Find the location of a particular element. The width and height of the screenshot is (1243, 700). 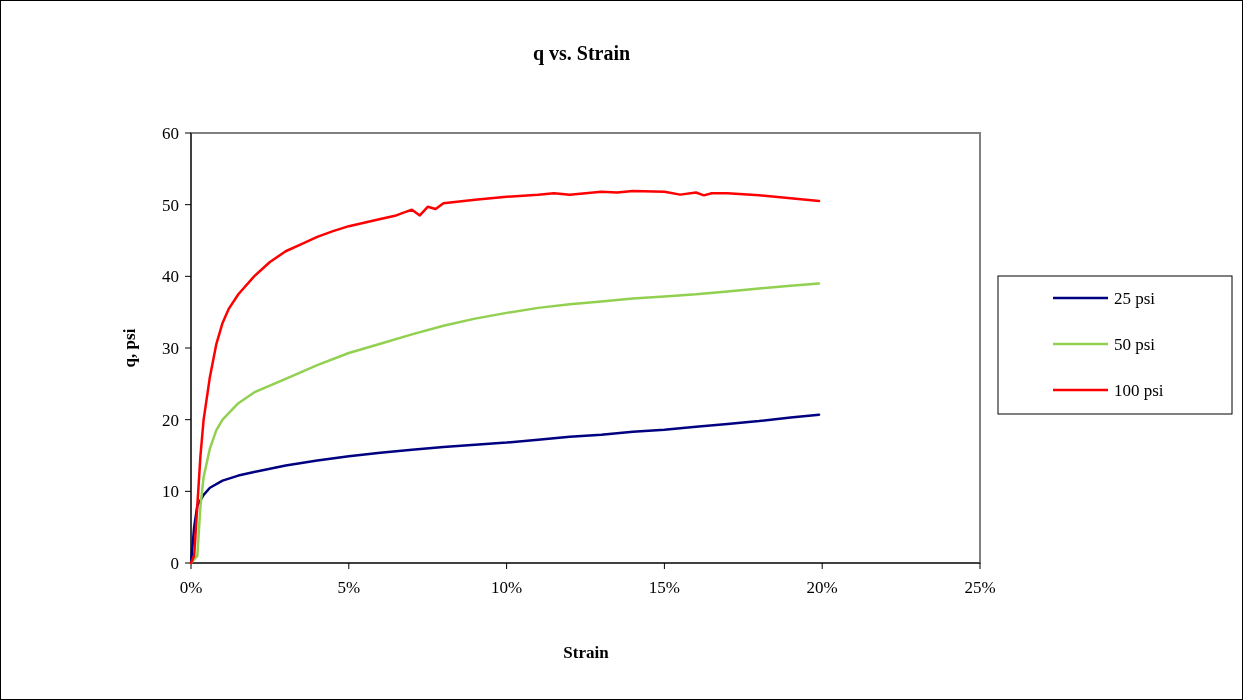

y-tick-label: 50 is located at coordinates (170, 205).